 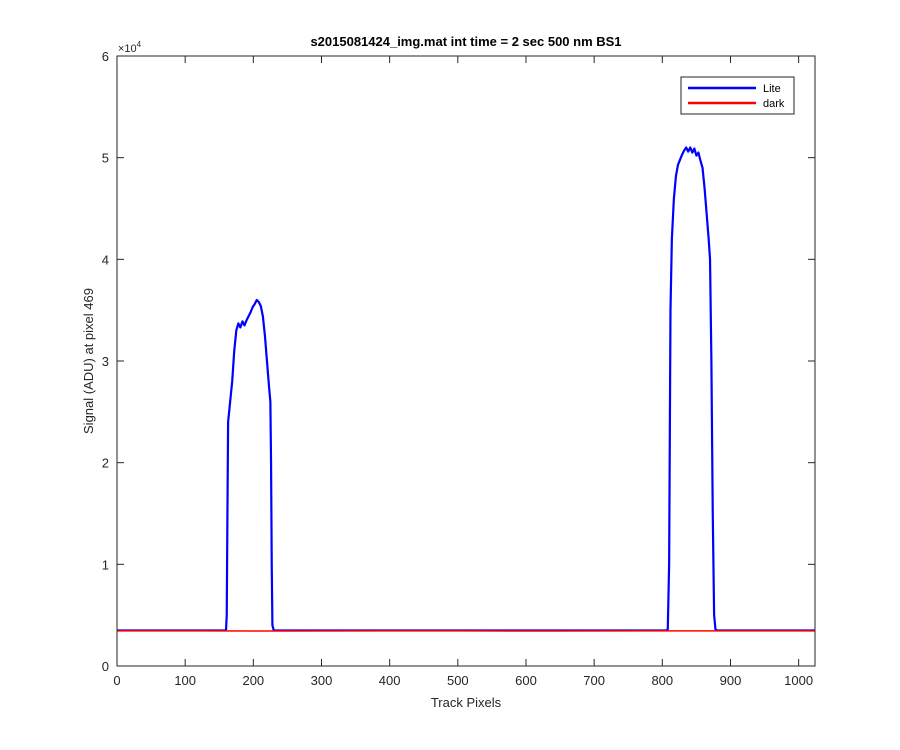 I want to click on y-multiplier-base: ×10, so click(x=127, y=49).